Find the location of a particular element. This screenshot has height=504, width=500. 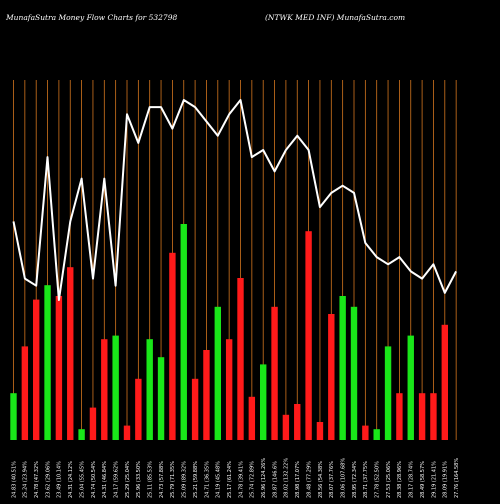

chart-subtitle: (NTWK MED INF) MunafaSutra.com is located at coordinates (335, 17).